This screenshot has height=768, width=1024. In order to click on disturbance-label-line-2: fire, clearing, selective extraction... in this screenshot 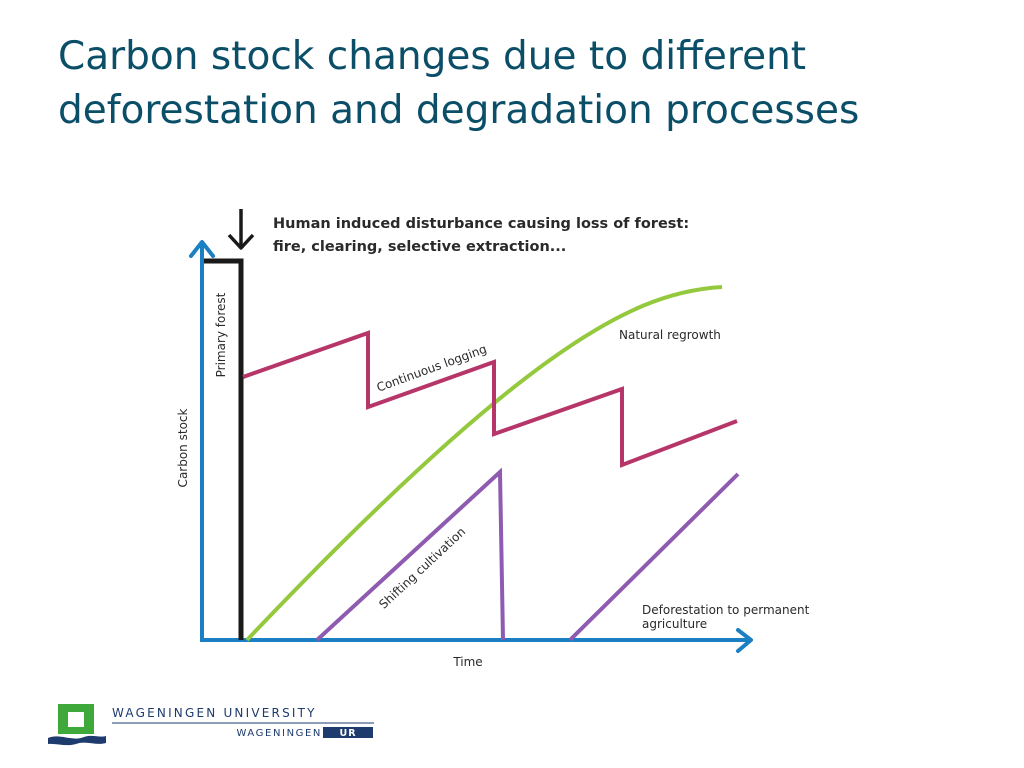, I will do `click(419, 247)`.